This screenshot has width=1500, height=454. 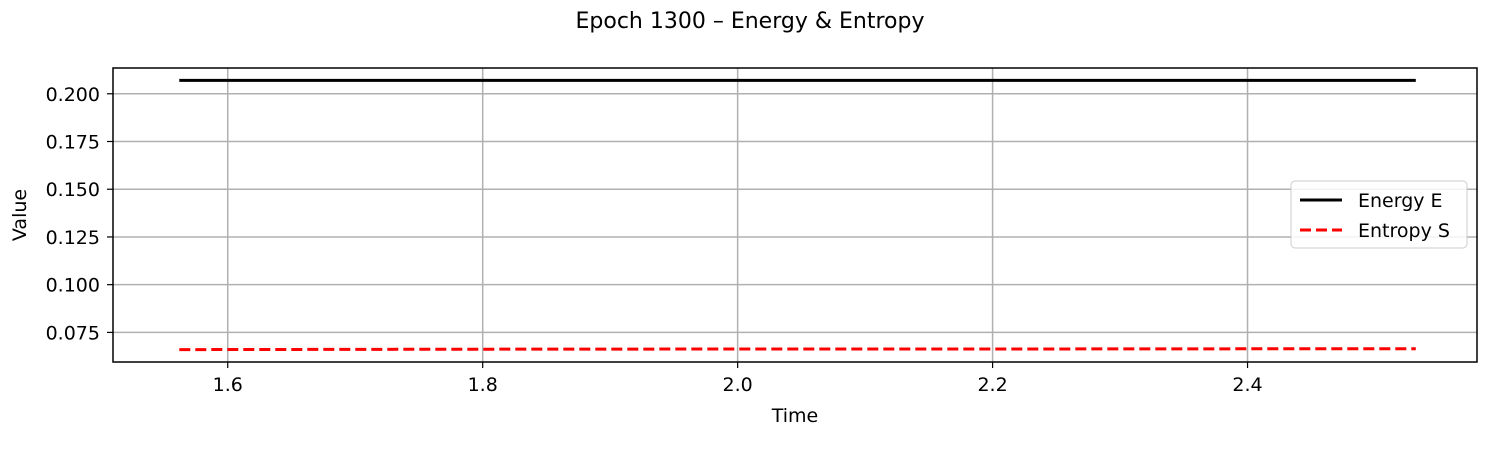 What do you see at coordinates (228, 385) in the screenshot?
I see `x-tick-label: 1.6` at bounding box center [228, 385].